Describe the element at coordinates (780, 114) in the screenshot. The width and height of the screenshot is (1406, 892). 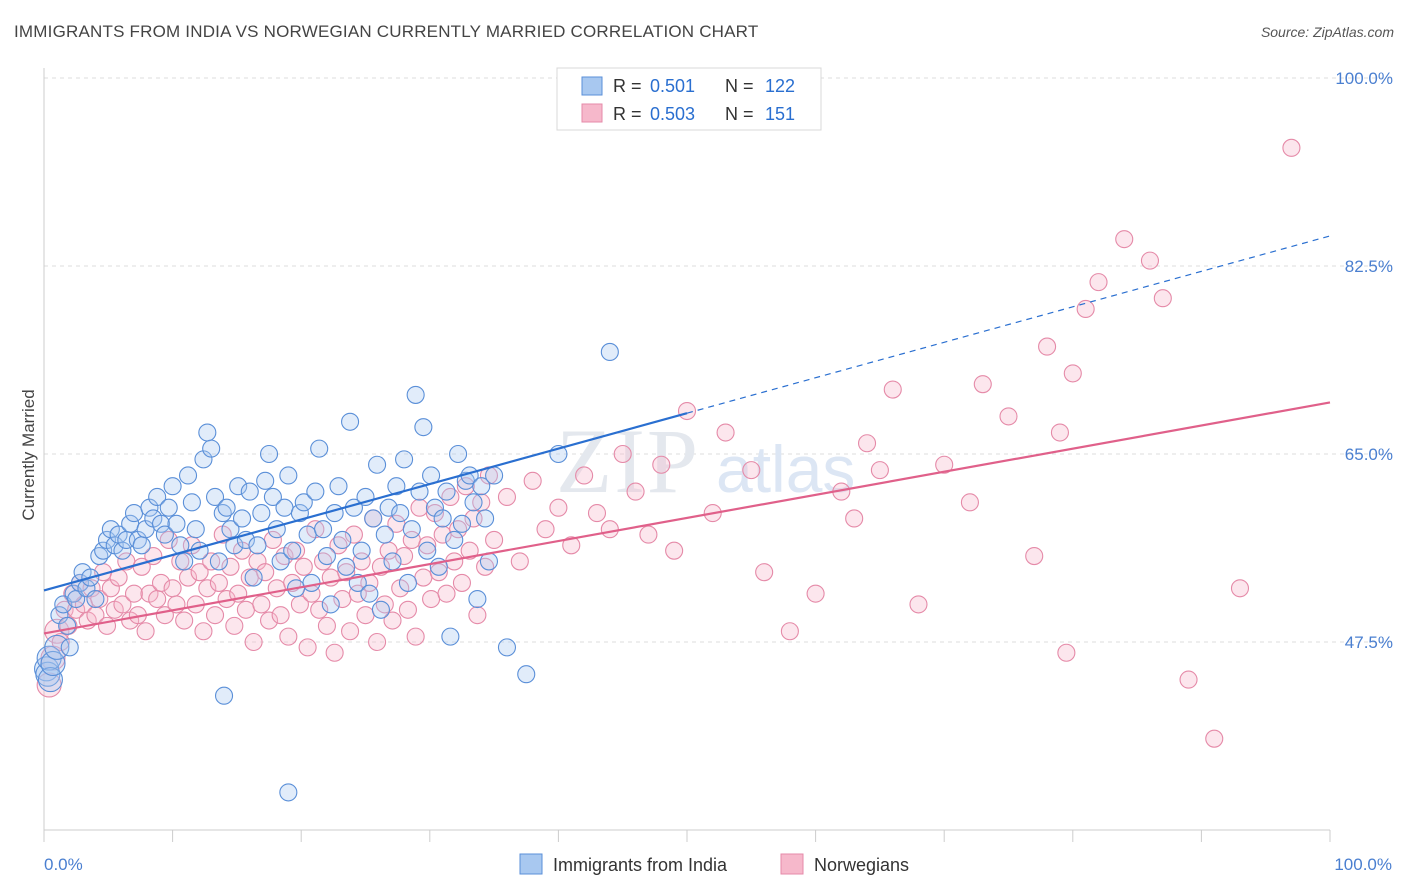
I see `legend-n-value-nor: 151` at that location.